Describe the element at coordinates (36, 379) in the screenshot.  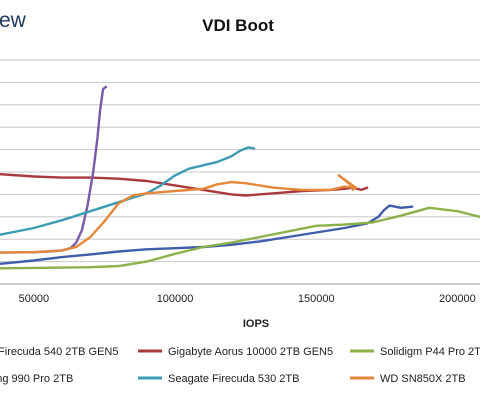
I see `legend-entry: Samsung 990 Pro 2TB` at that location.